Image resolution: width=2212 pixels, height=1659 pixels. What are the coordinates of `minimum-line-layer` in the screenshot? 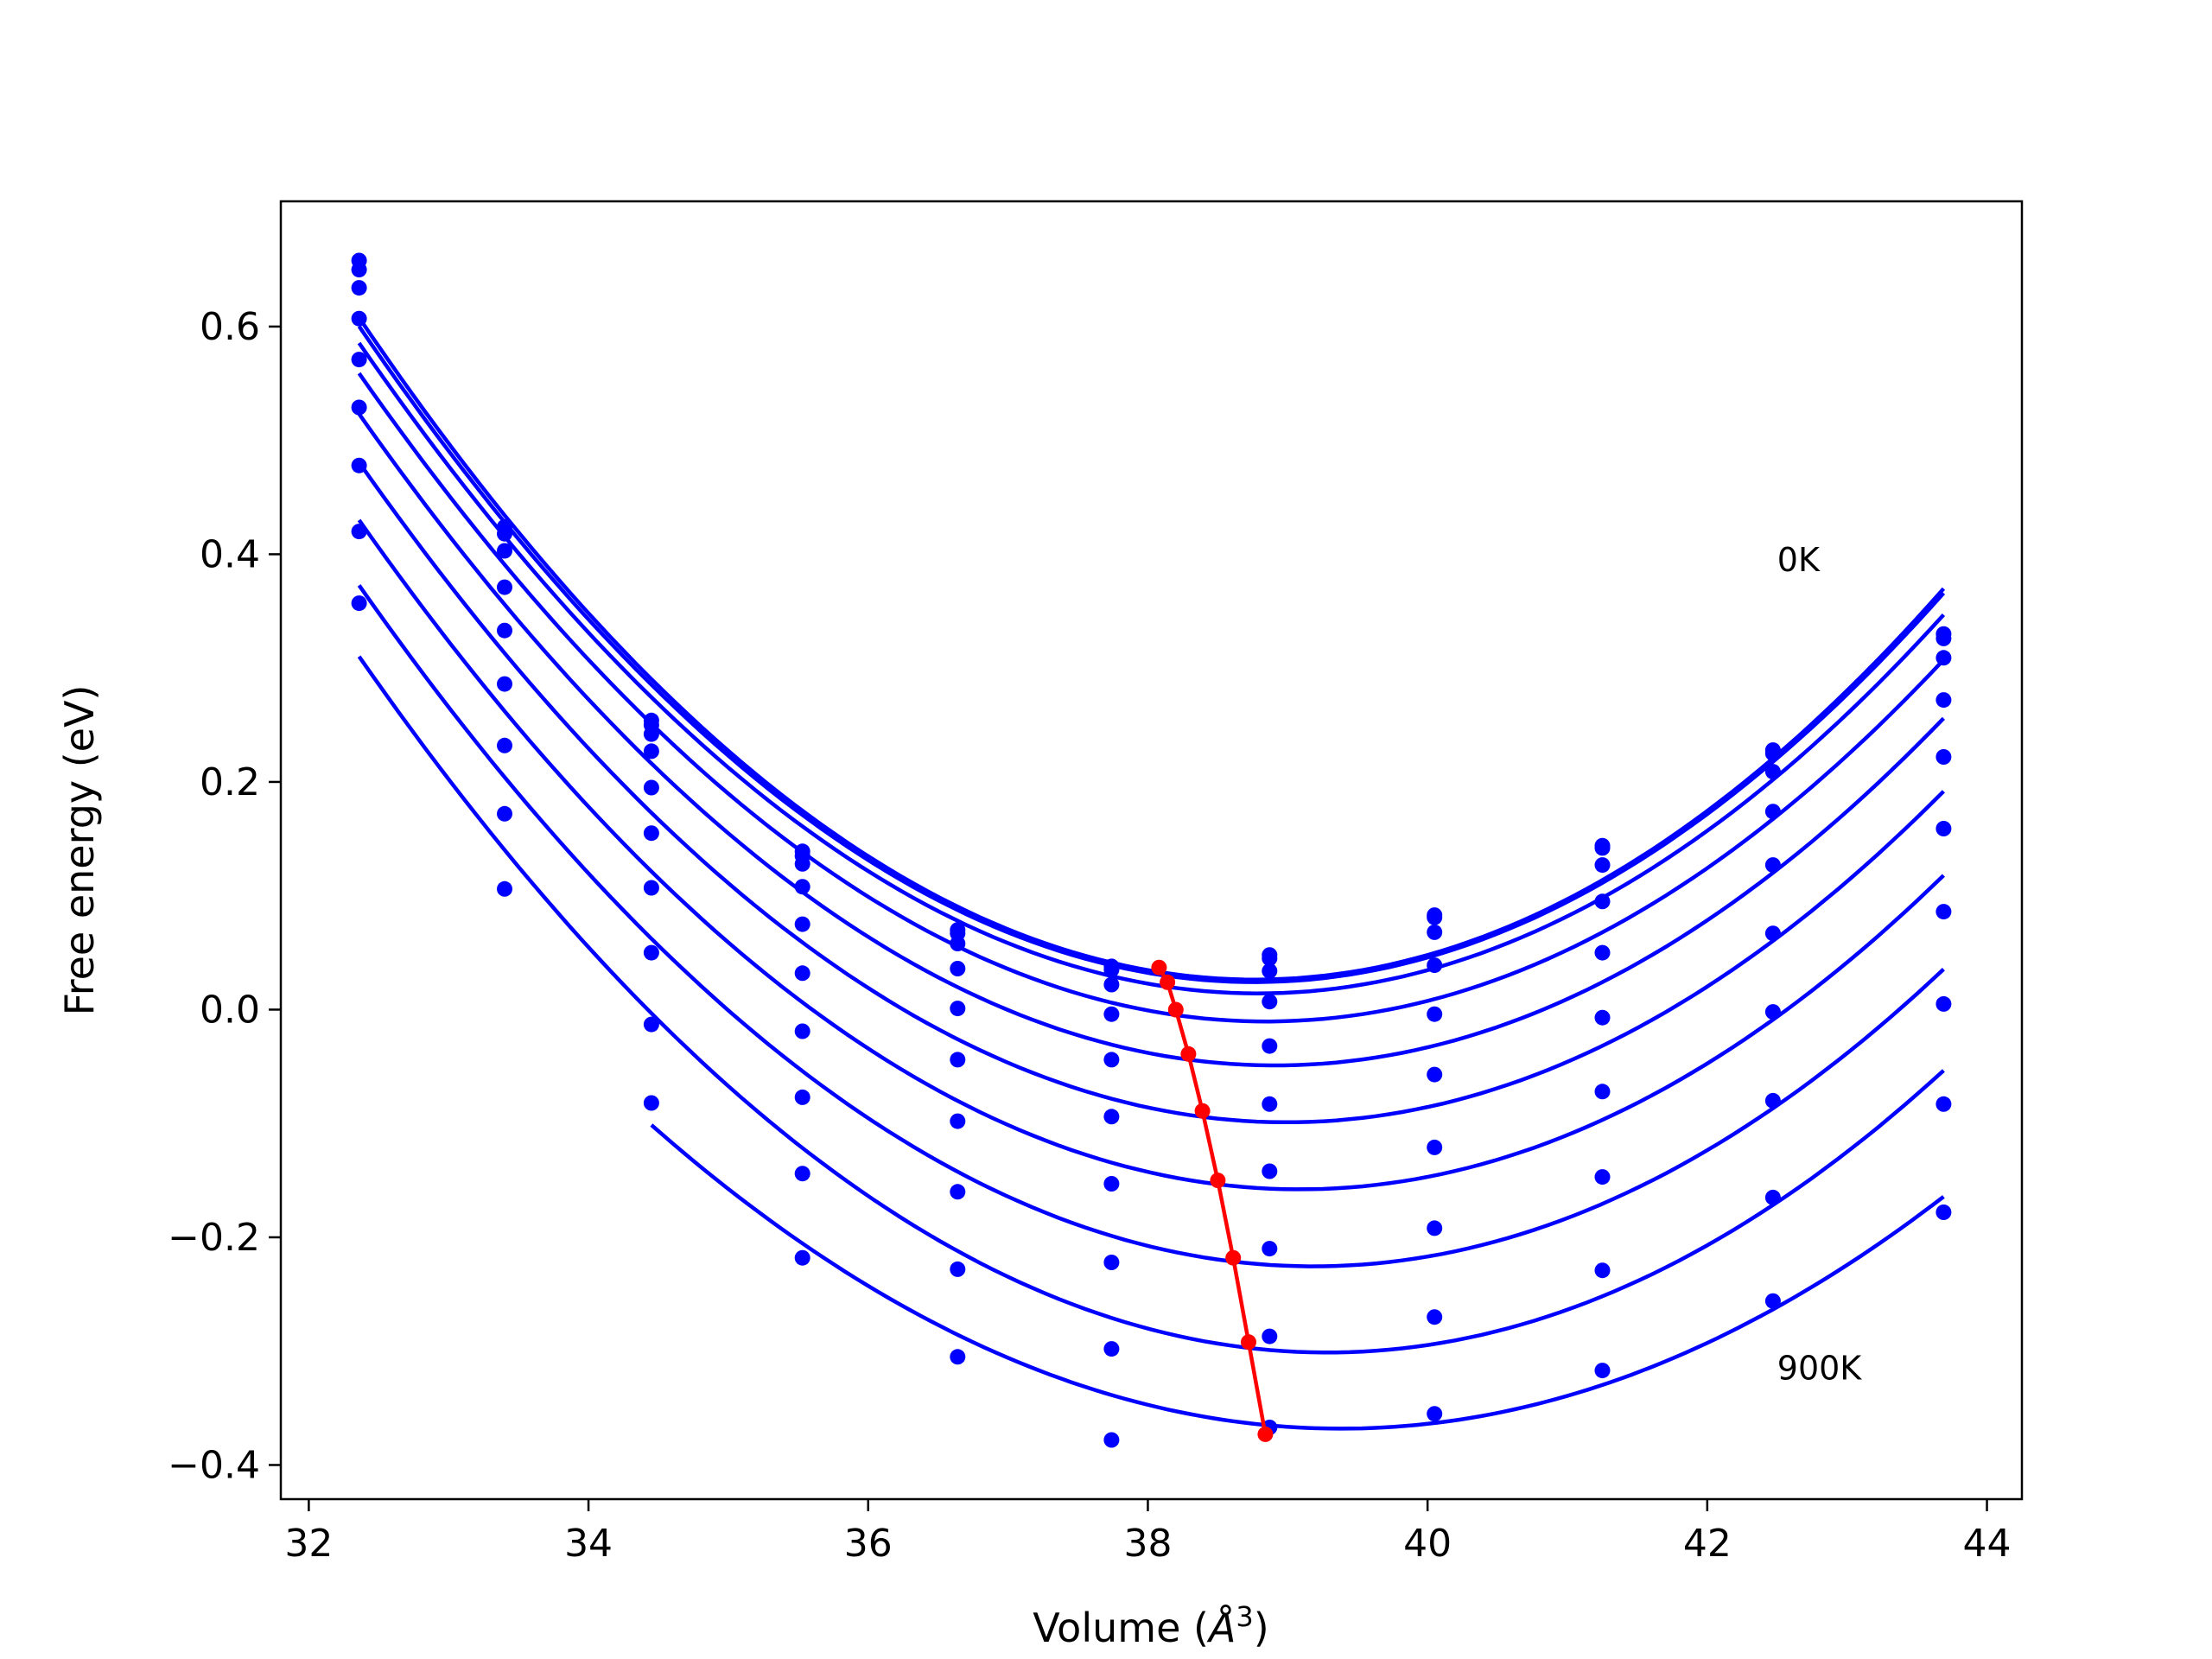 It's located at (1212, 1200).